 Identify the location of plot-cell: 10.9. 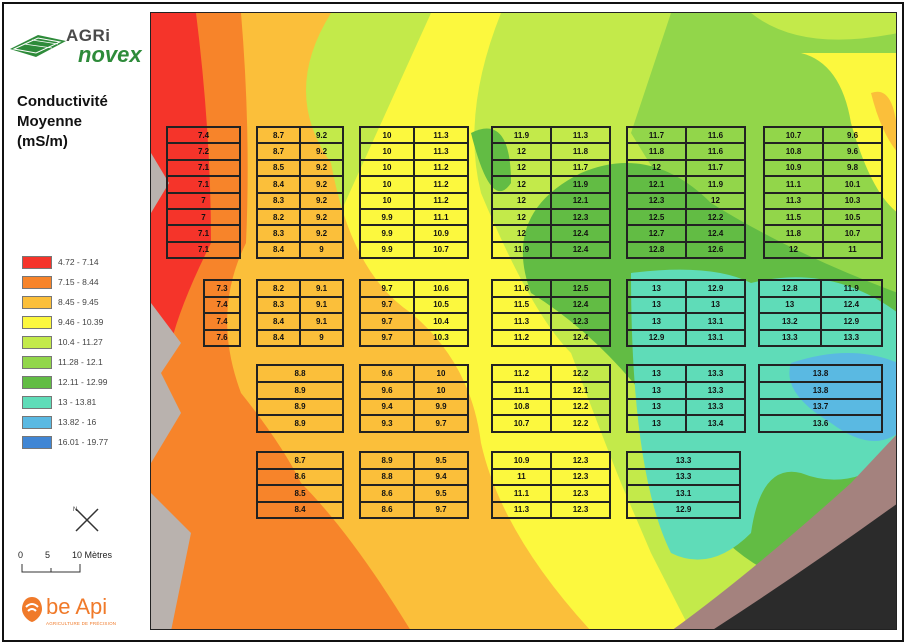
(521, 460).